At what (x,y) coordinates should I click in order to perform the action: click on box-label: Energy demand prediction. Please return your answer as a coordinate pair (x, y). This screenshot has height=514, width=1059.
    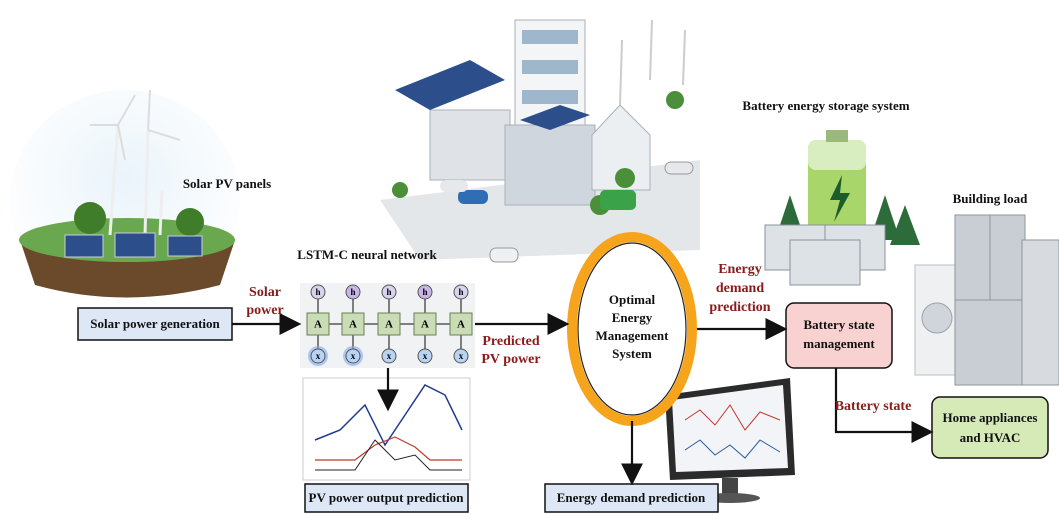
    Looking at the image, I should click on (631, 497).